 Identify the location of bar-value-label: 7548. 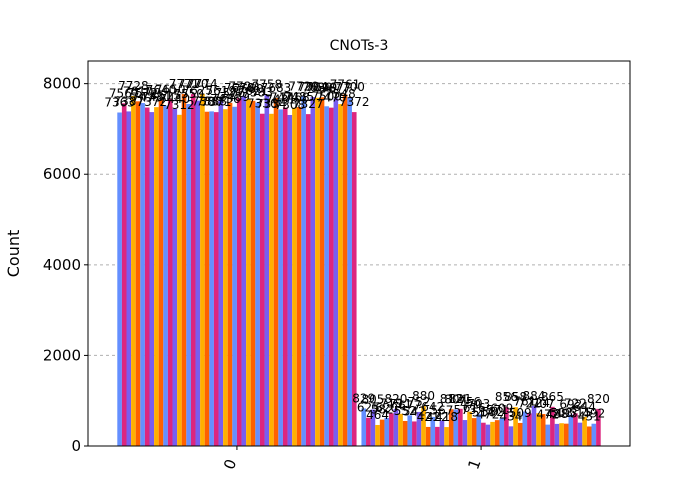
(340, 94).